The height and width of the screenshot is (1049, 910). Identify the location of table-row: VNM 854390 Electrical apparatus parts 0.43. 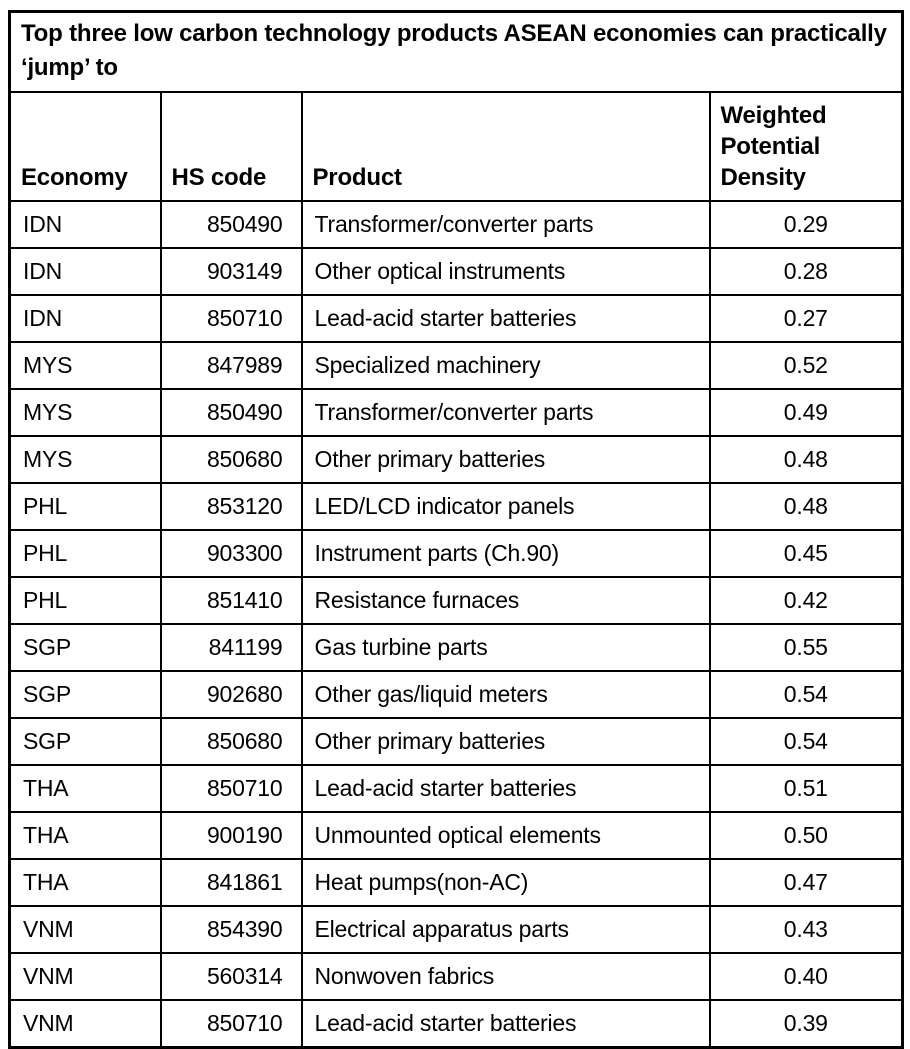
(456, 930).